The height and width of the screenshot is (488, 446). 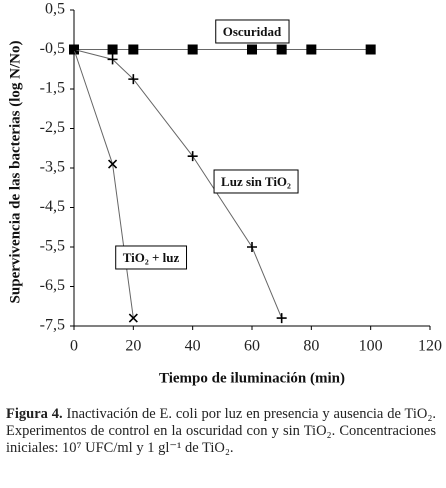 What do you see at coordinates (193, 346) in the screenshot?
I see `x-tick-label: 40` at bounding box center [193, 346].